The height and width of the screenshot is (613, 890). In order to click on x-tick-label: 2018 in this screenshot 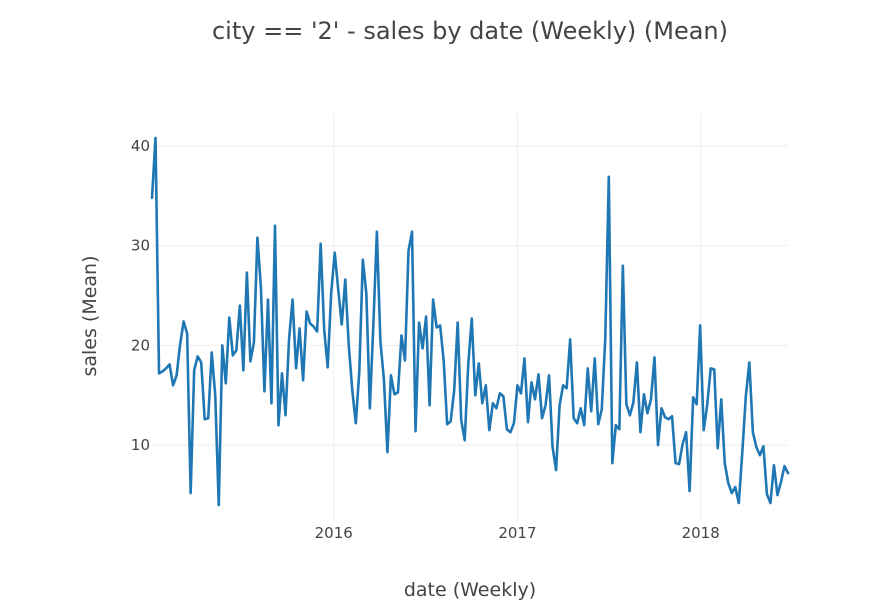, I will do `click(701, 533)`.